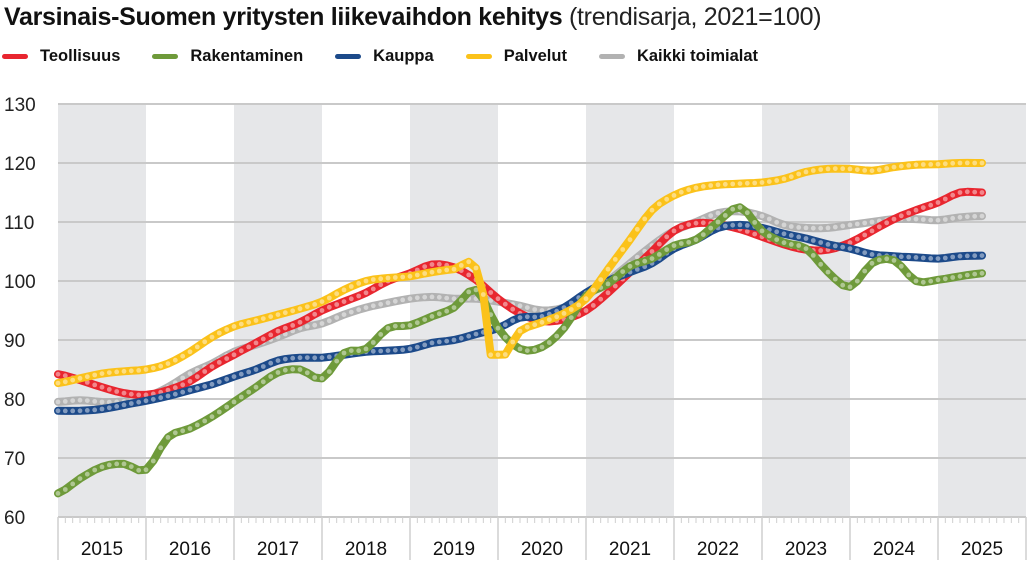  I want to click on legend-swatch, so click(611, 56).